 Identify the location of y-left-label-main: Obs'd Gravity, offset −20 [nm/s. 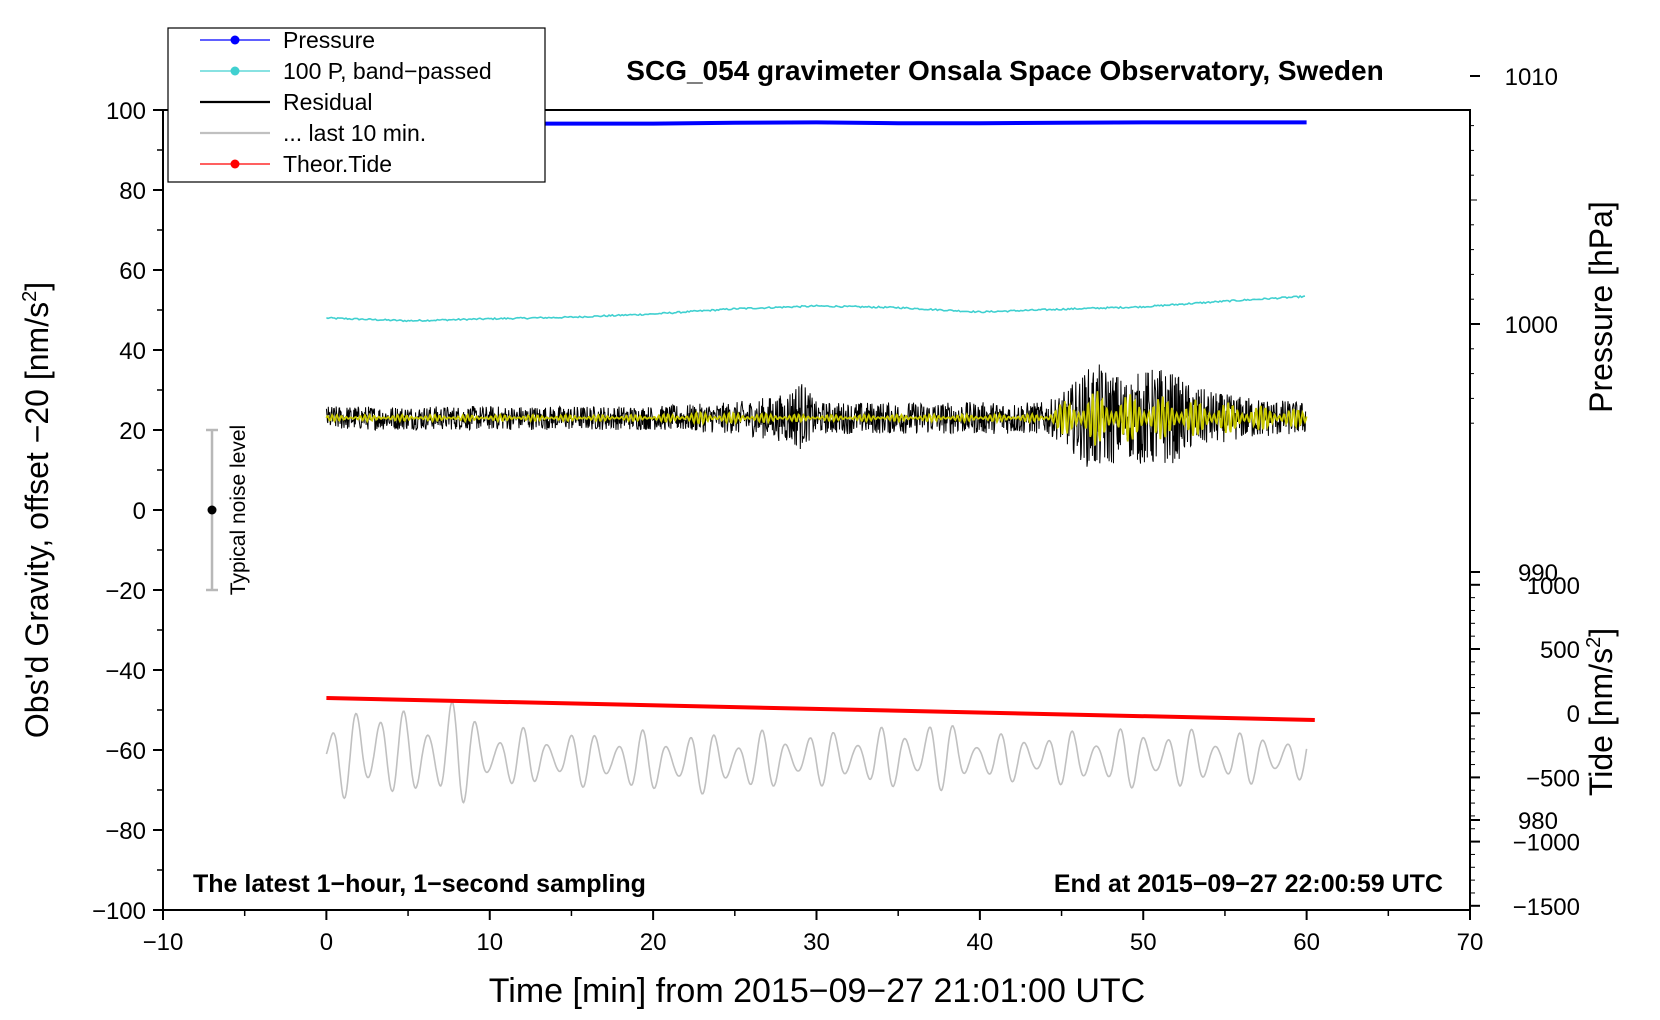
(37, 520).